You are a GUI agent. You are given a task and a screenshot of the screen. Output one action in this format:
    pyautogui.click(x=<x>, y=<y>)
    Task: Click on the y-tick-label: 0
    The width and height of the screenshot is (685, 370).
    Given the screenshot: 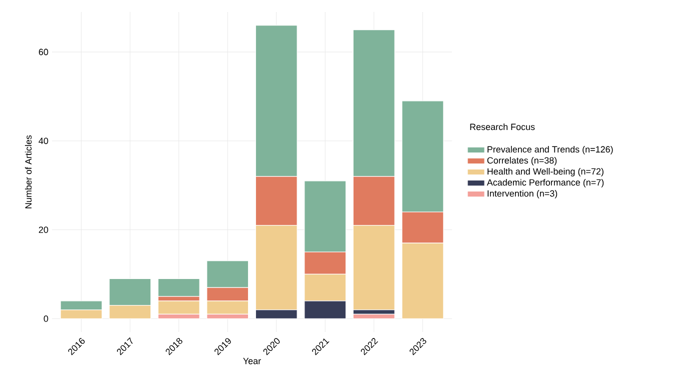 What is the action you would take?
    pyautogui.click(x=46, y=318)
    